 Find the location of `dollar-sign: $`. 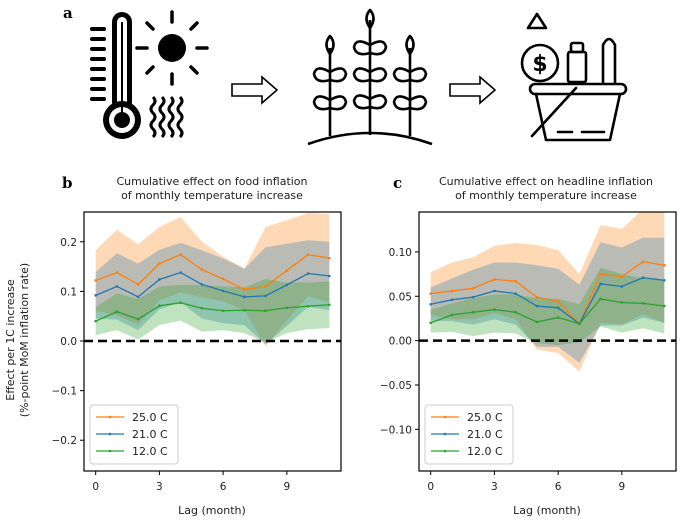

dollar-sign: $ is located at coordinates (539, 64).